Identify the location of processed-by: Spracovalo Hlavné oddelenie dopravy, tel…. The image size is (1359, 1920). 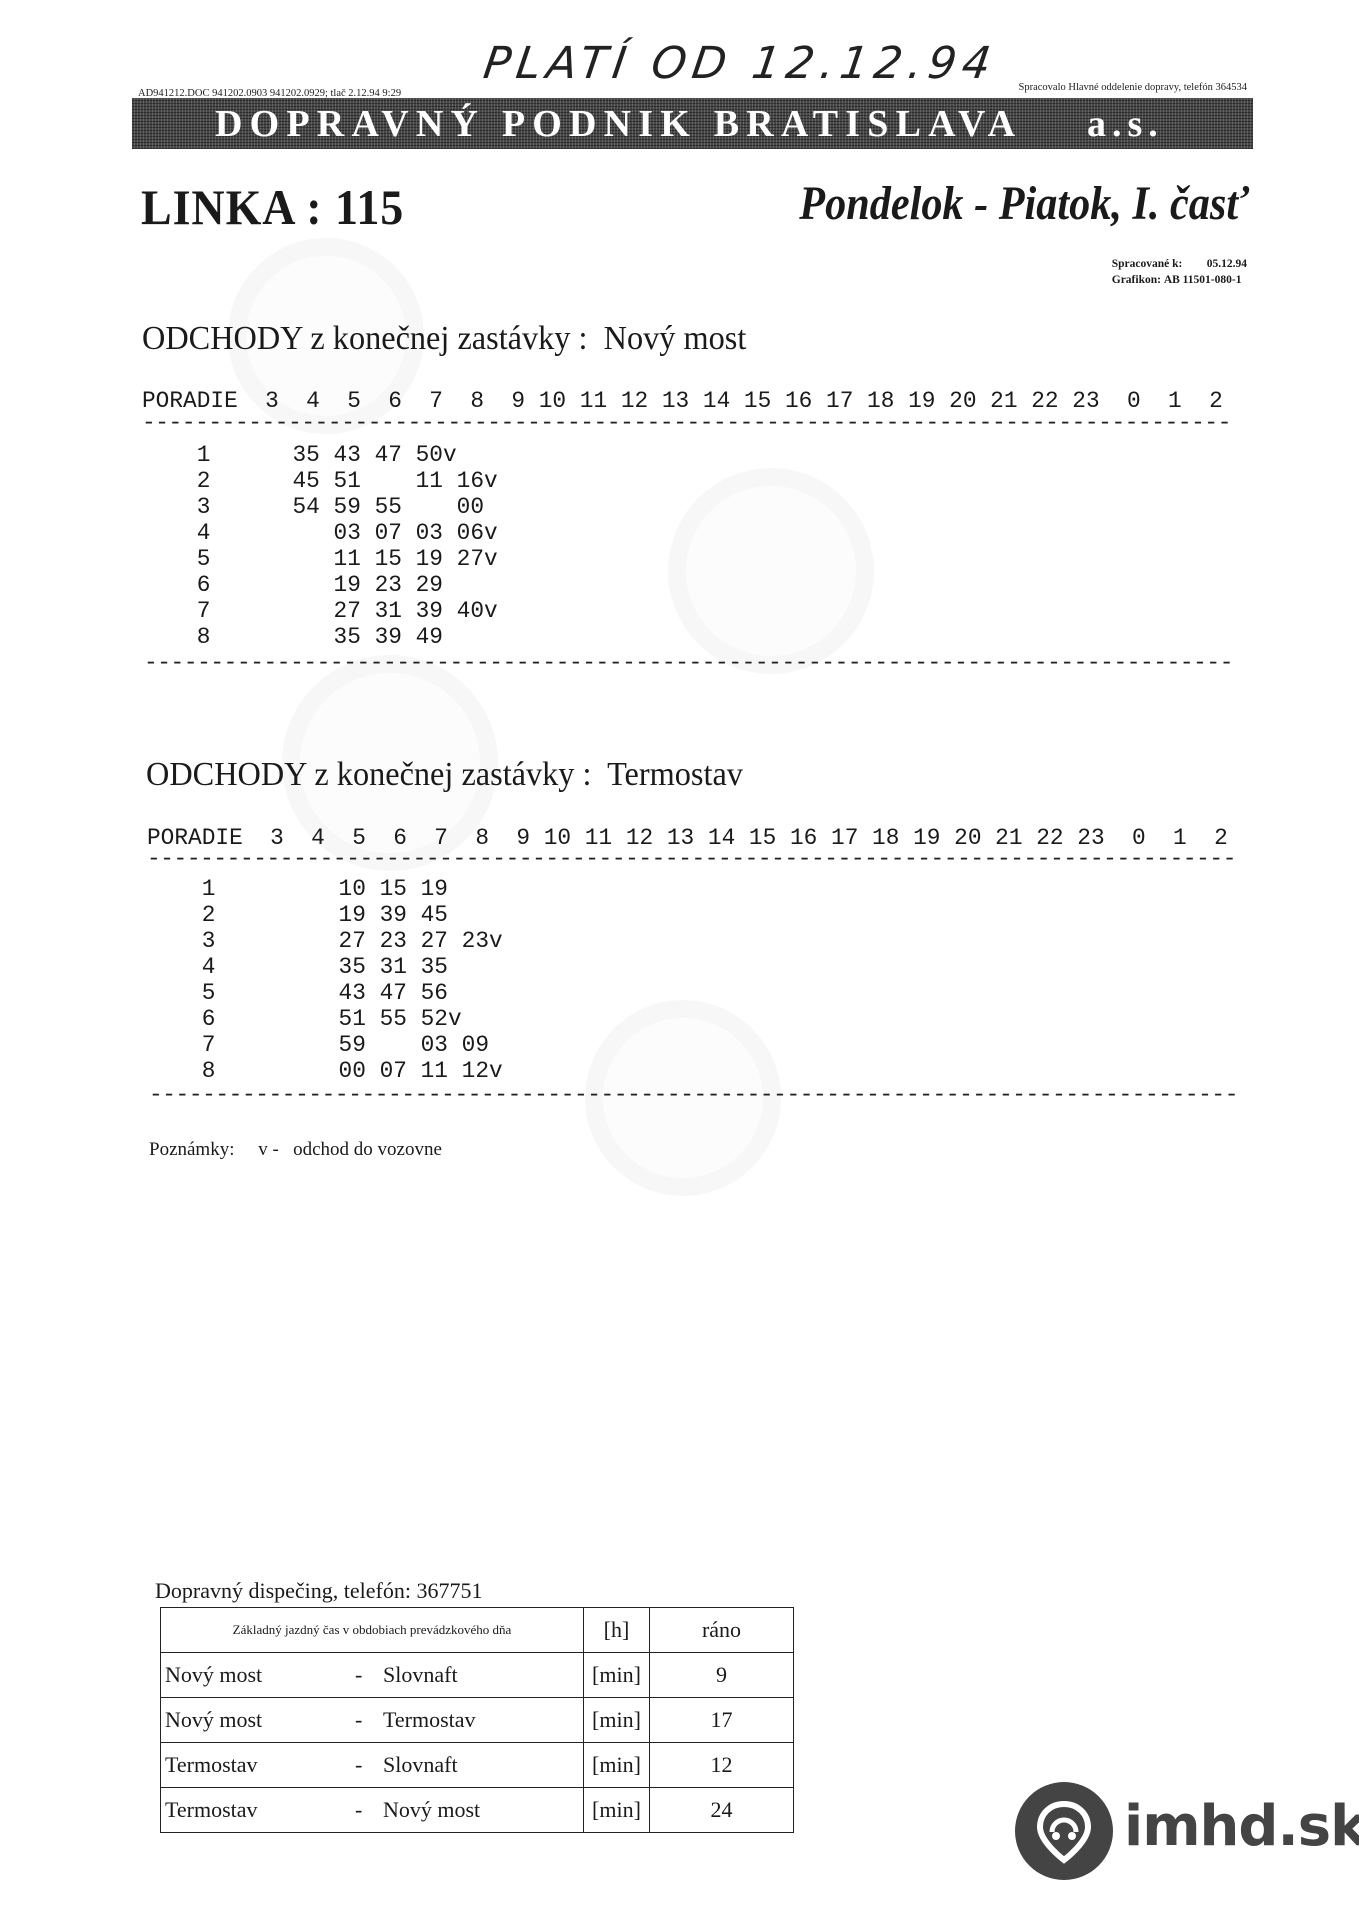
(1133, 87).